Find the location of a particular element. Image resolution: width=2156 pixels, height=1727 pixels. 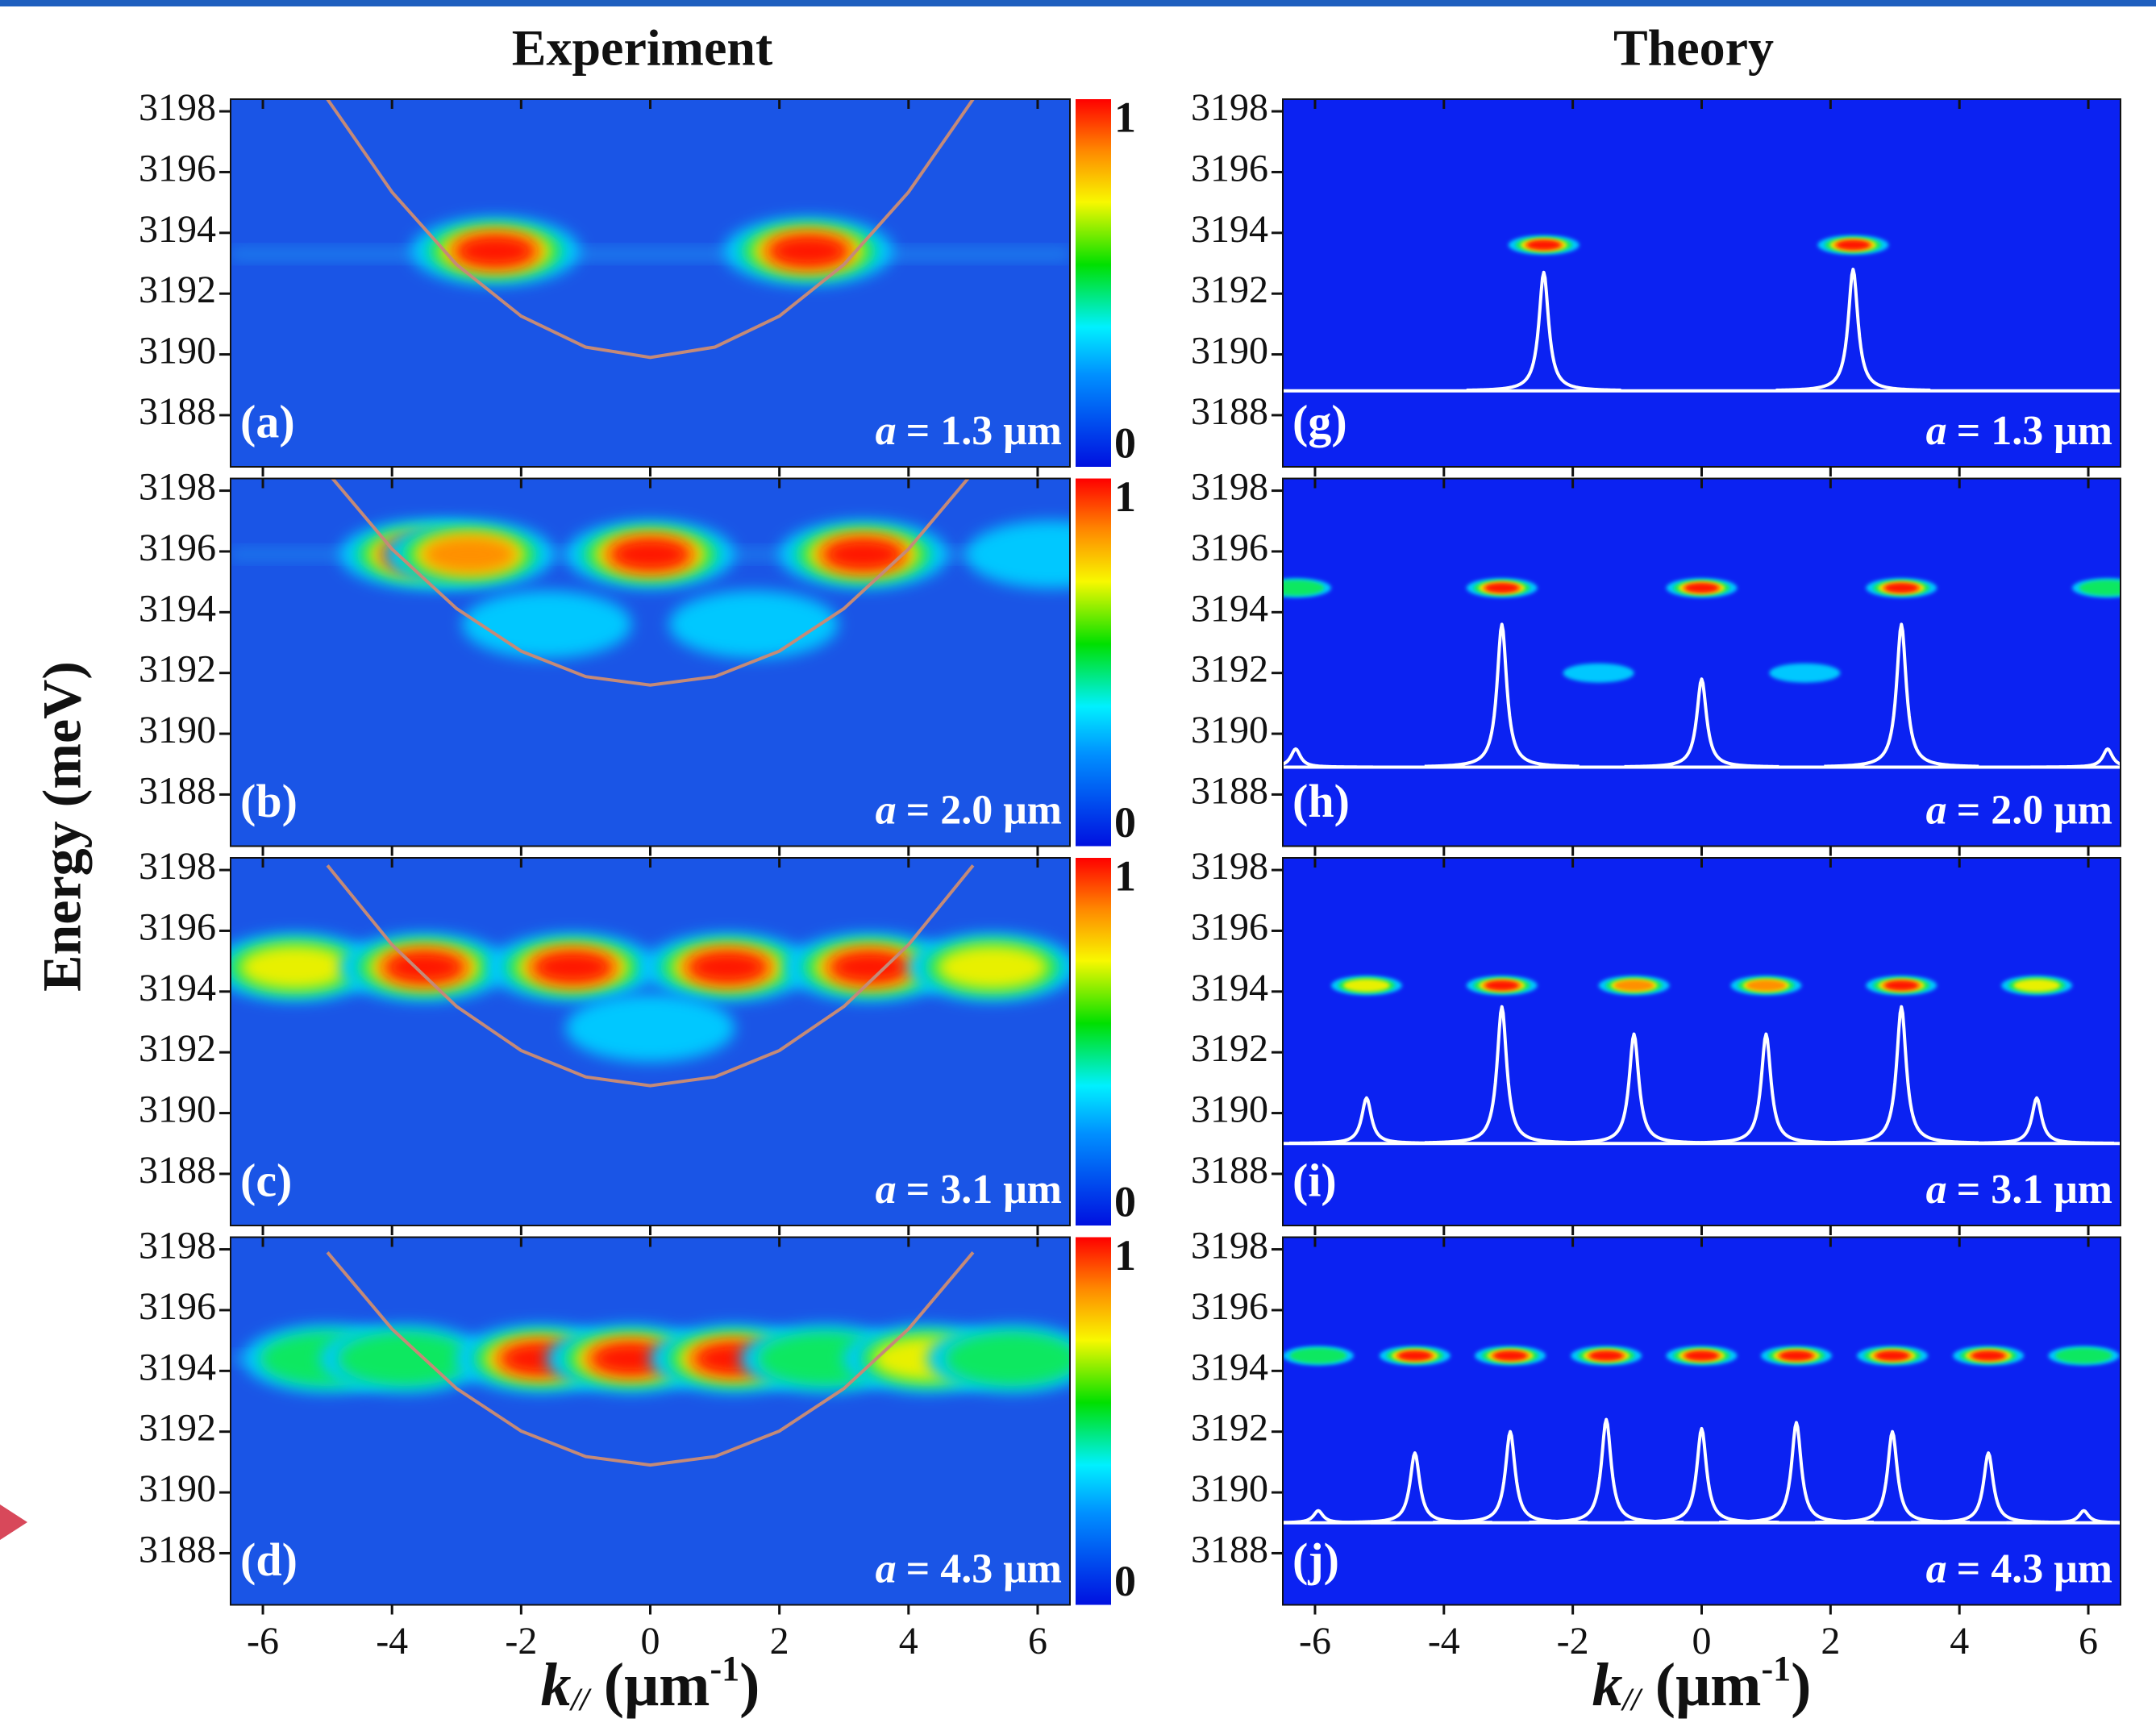

x-tick-label: -6 is located at coordinates (1315, 1641).